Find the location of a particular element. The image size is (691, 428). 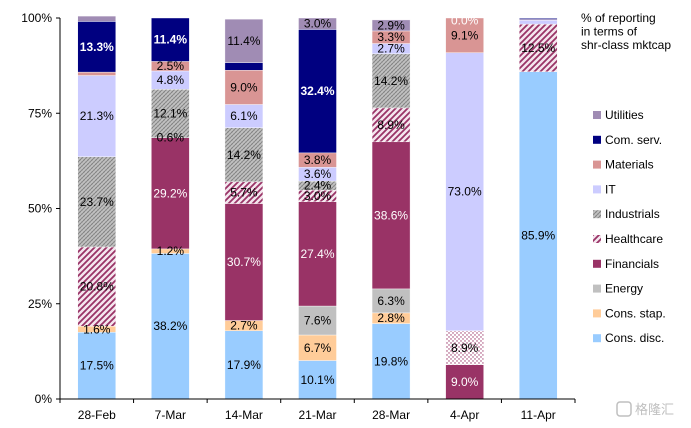

x-tick-label: 4-Apr is located at coordinates (464, 415).